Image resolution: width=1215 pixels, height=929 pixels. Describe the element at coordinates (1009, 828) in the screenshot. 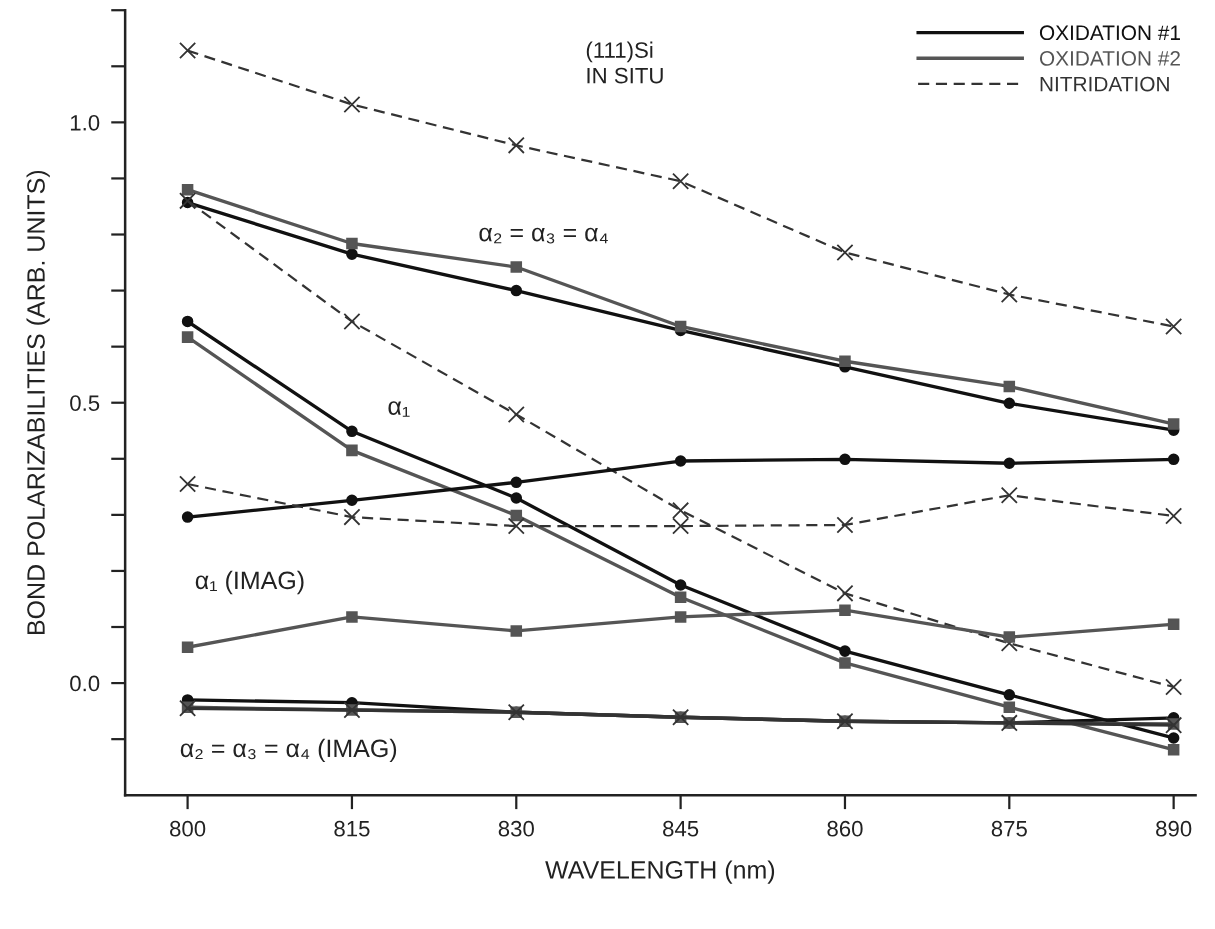

I see `x-tick-label: 875` at that location.